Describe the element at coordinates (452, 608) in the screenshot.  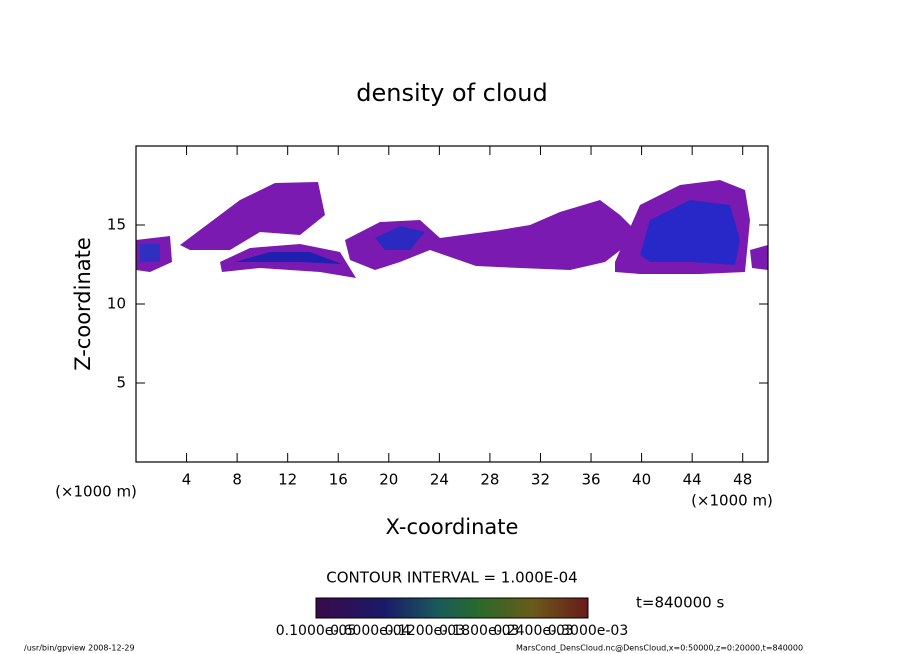
I see `colorbar` at that location.